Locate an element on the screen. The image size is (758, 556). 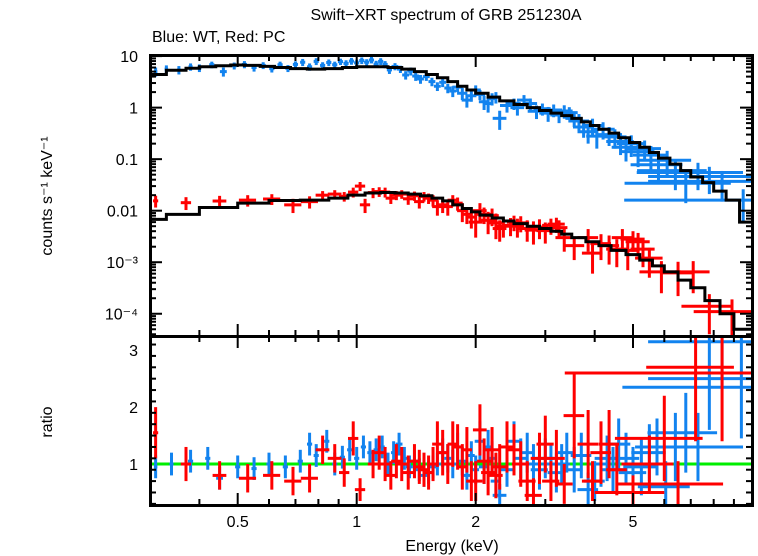
x-tick-label: 5 is located at coordinates (633, 522).